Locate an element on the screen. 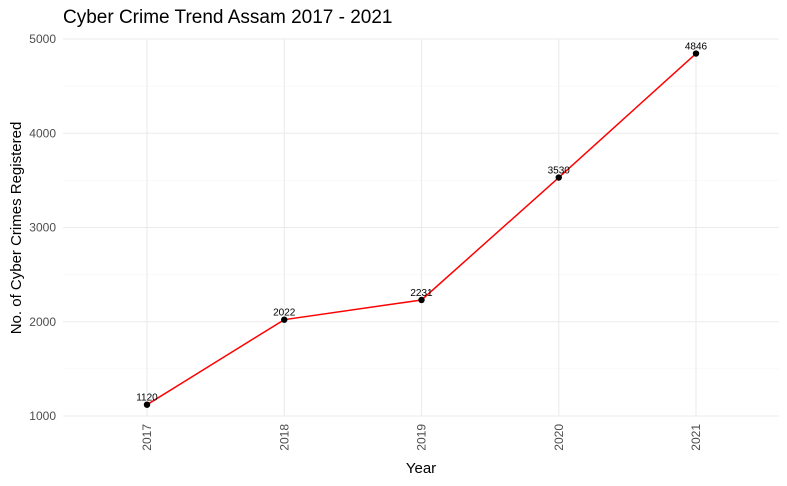  data-label: 4846 is located at coordinates (696, 47).